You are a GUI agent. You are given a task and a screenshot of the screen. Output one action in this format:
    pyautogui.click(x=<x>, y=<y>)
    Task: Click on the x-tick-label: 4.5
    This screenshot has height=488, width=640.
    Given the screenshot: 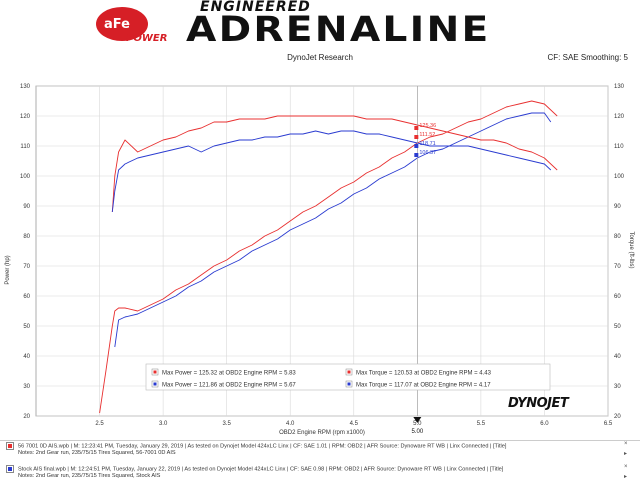 What is the action you would take?
    pyautogui.click(x=354, y=424)
    